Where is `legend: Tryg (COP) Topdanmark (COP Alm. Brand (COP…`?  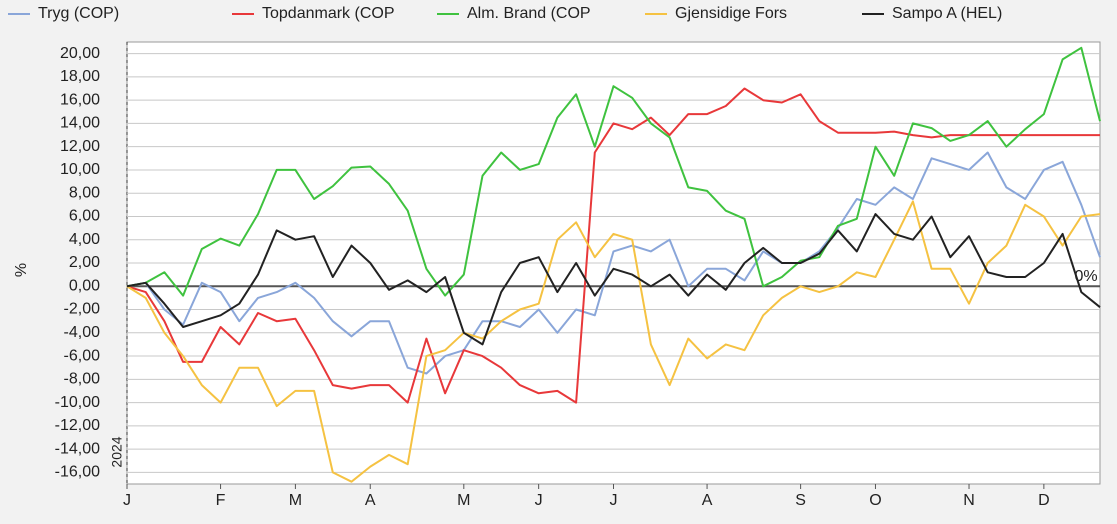 legend: Tryg (COP) Topdanmark (COP Alm. Brand (COP… is located at coordinates (505, 13).